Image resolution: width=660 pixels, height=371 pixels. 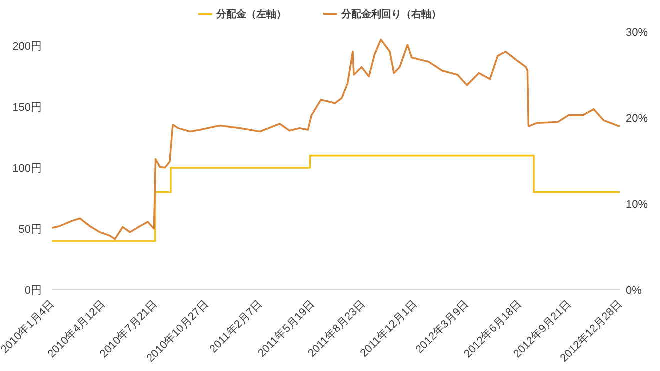 I want to click on y-tick-label: 100円, so click(x=27, y=168).